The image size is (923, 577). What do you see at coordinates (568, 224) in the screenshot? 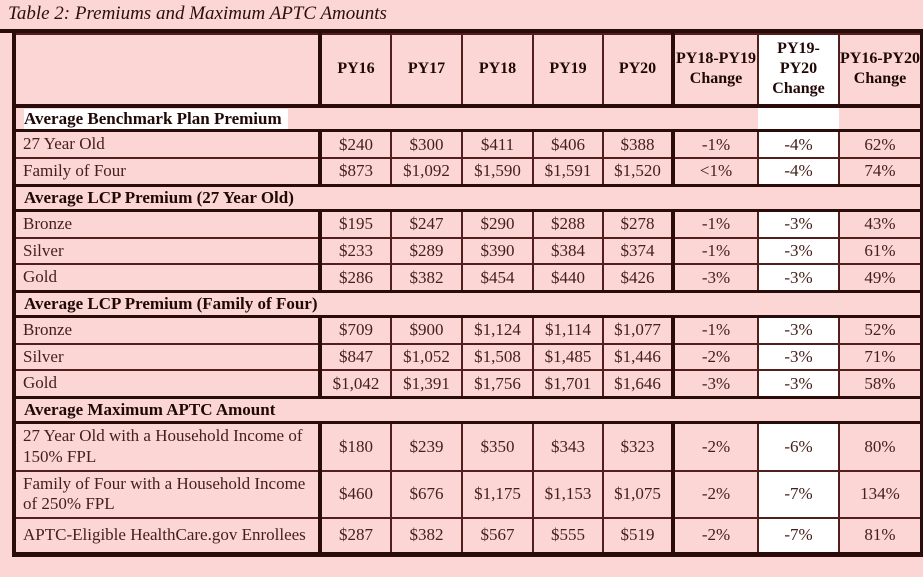
I see `value-cell: $288` at bounding box center [568, 224].